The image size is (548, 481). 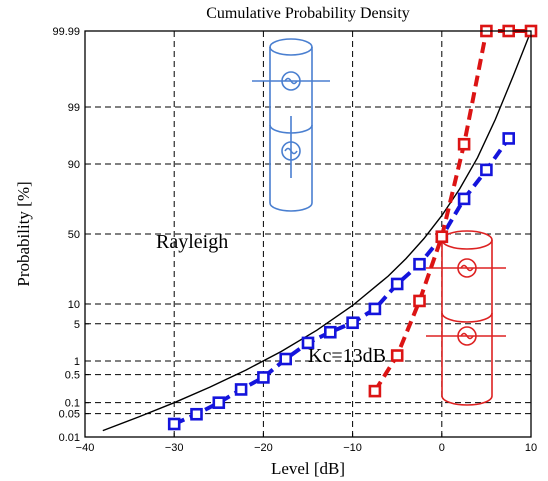 I want to click on annotation-kc: Kc=13dB, so click(x=347, y=356).